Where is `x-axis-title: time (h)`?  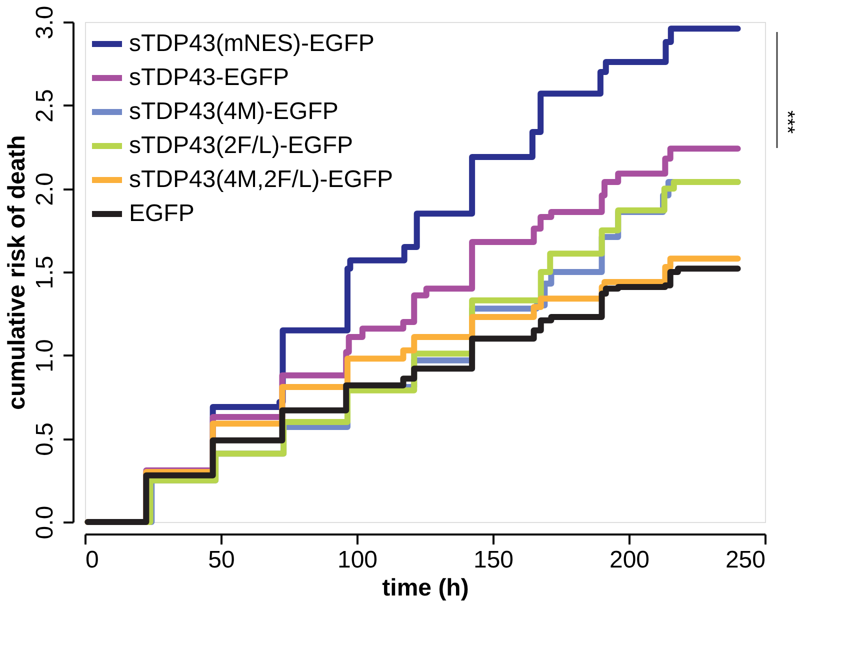
x-axis-title: time (h) is located at coordinates (425, 588).